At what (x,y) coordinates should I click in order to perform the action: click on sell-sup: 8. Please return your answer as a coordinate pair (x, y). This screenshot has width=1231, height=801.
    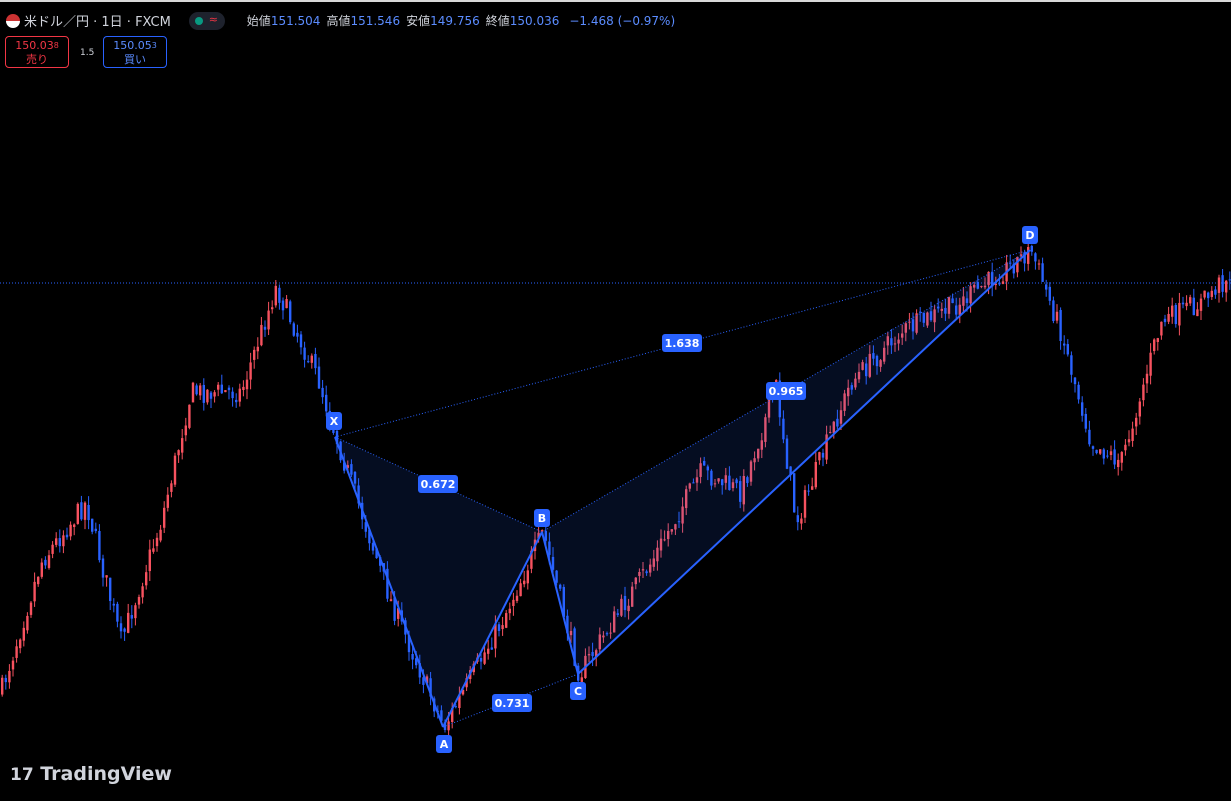
    Looking at the image, I should click on (56, 45).